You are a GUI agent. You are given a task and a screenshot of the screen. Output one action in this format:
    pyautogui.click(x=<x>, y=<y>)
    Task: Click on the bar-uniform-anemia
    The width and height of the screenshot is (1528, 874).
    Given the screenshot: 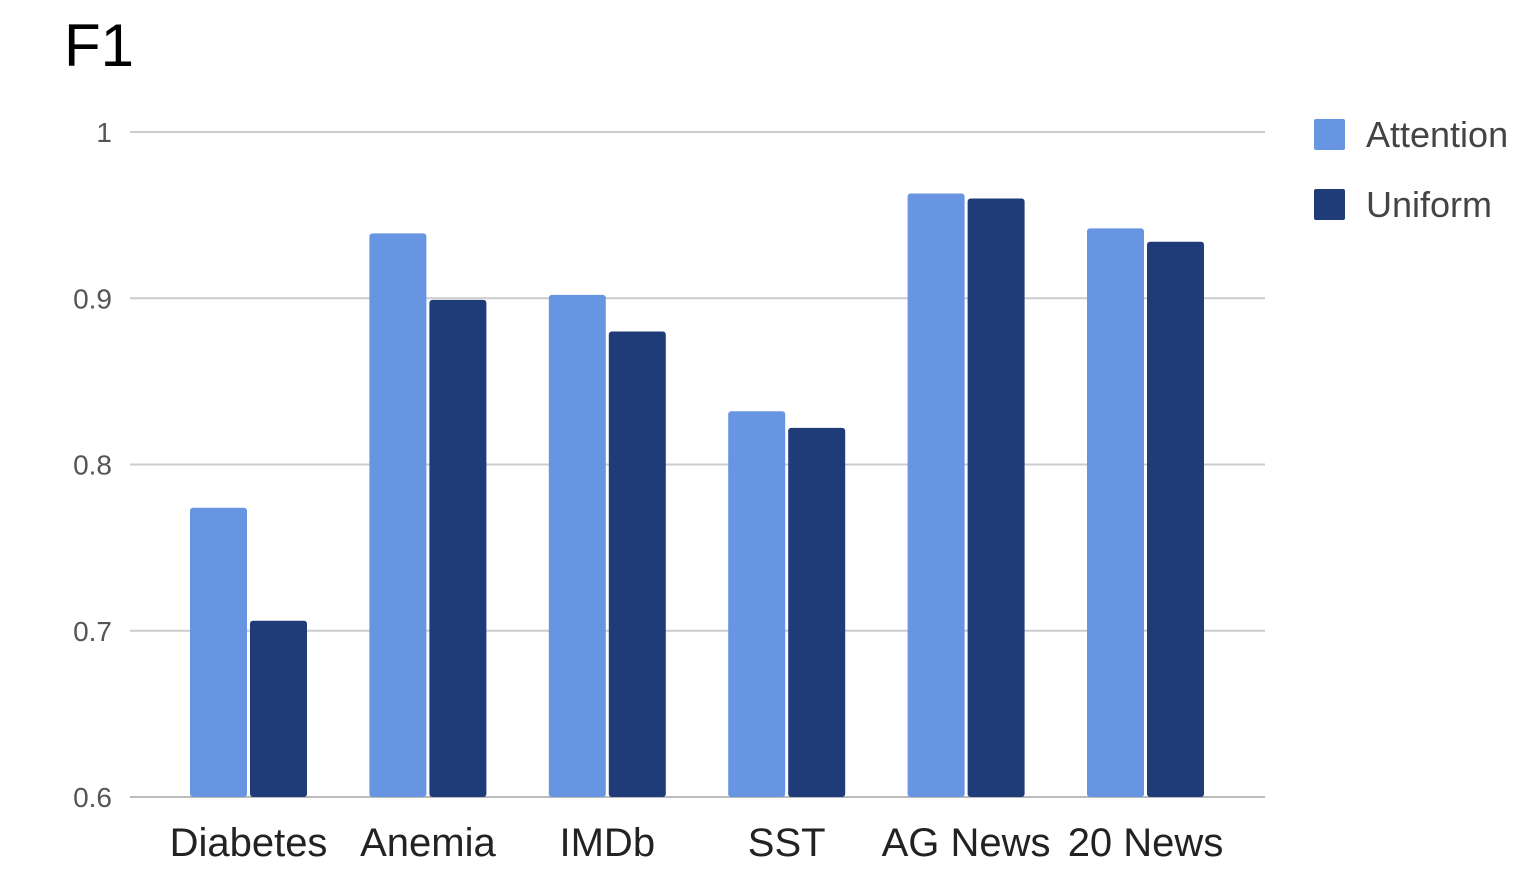 What is the action you would take?
    pyautogui.click(x=458, y=548)
    